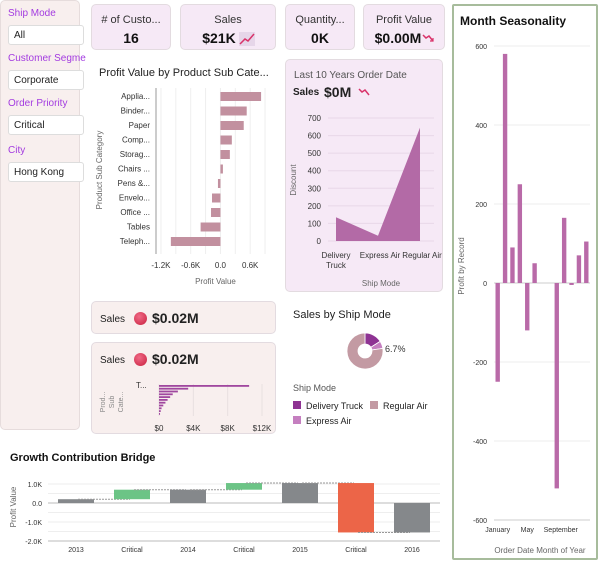 The width and height of the screenshot is (600, 564). Describe the element at coordinates (412, 550) in the screenshot. I see `category-label: 2016` at that location.